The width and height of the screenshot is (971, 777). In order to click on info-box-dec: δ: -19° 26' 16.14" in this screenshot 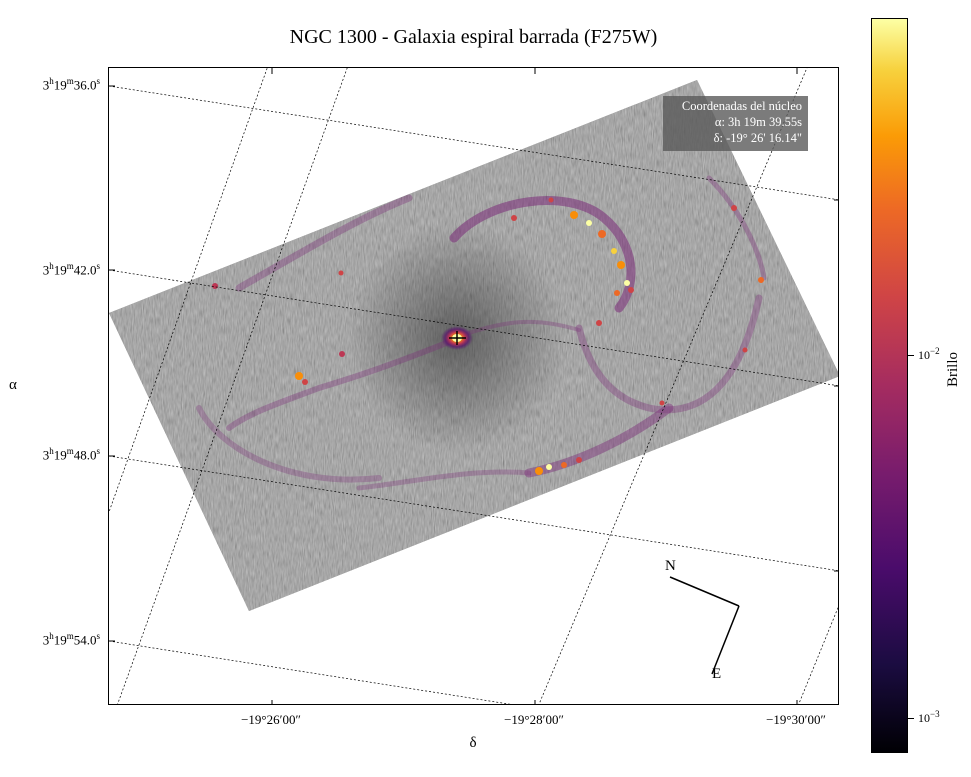, I will do `click(757, 138)`.